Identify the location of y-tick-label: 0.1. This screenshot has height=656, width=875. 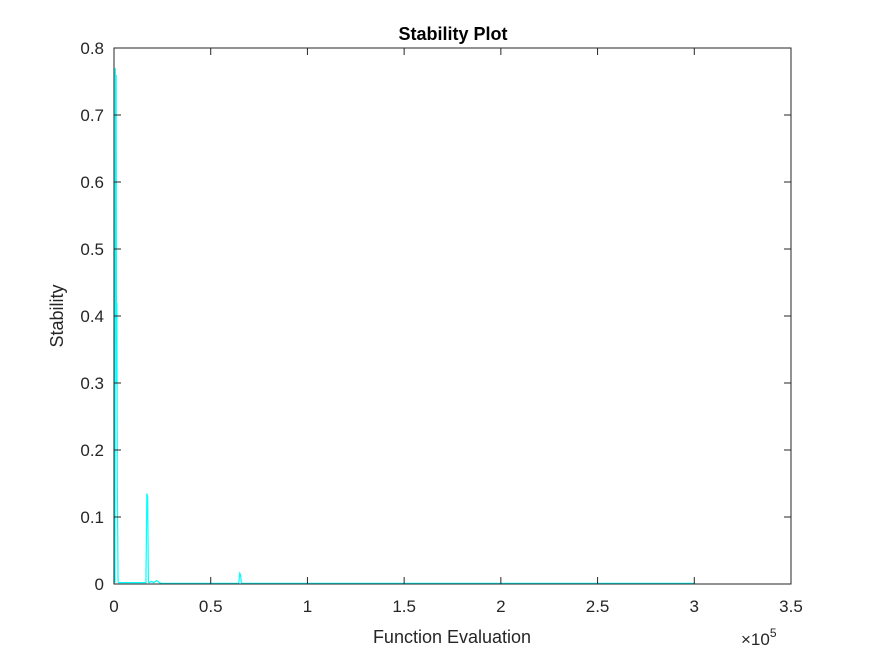
(92, 517).